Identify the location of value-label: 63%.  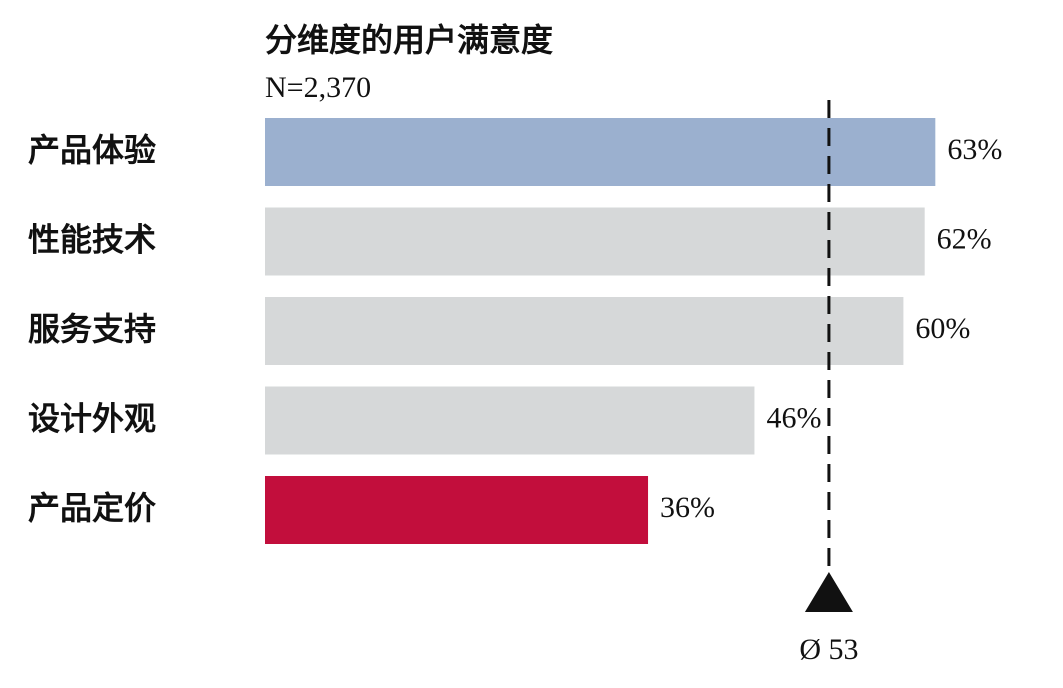
(974, 149).